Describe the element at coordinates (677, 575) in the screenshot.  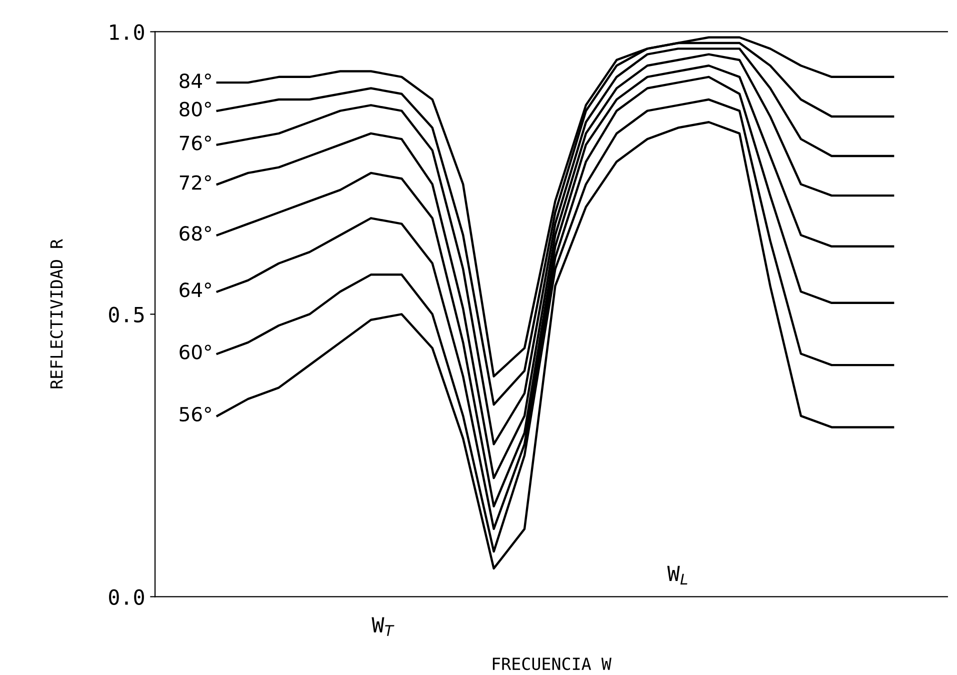
I see `annotation: W$_{L}$` at that location.